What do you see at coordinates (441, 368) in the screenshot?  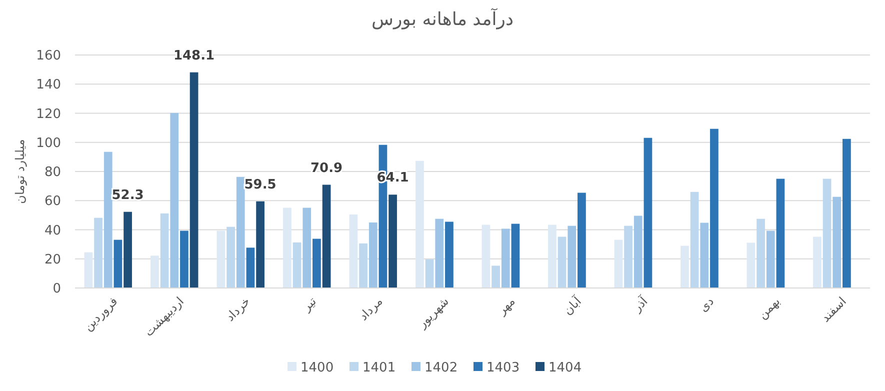 I see `legend-label: 1402` at bounding box center [441, 368].